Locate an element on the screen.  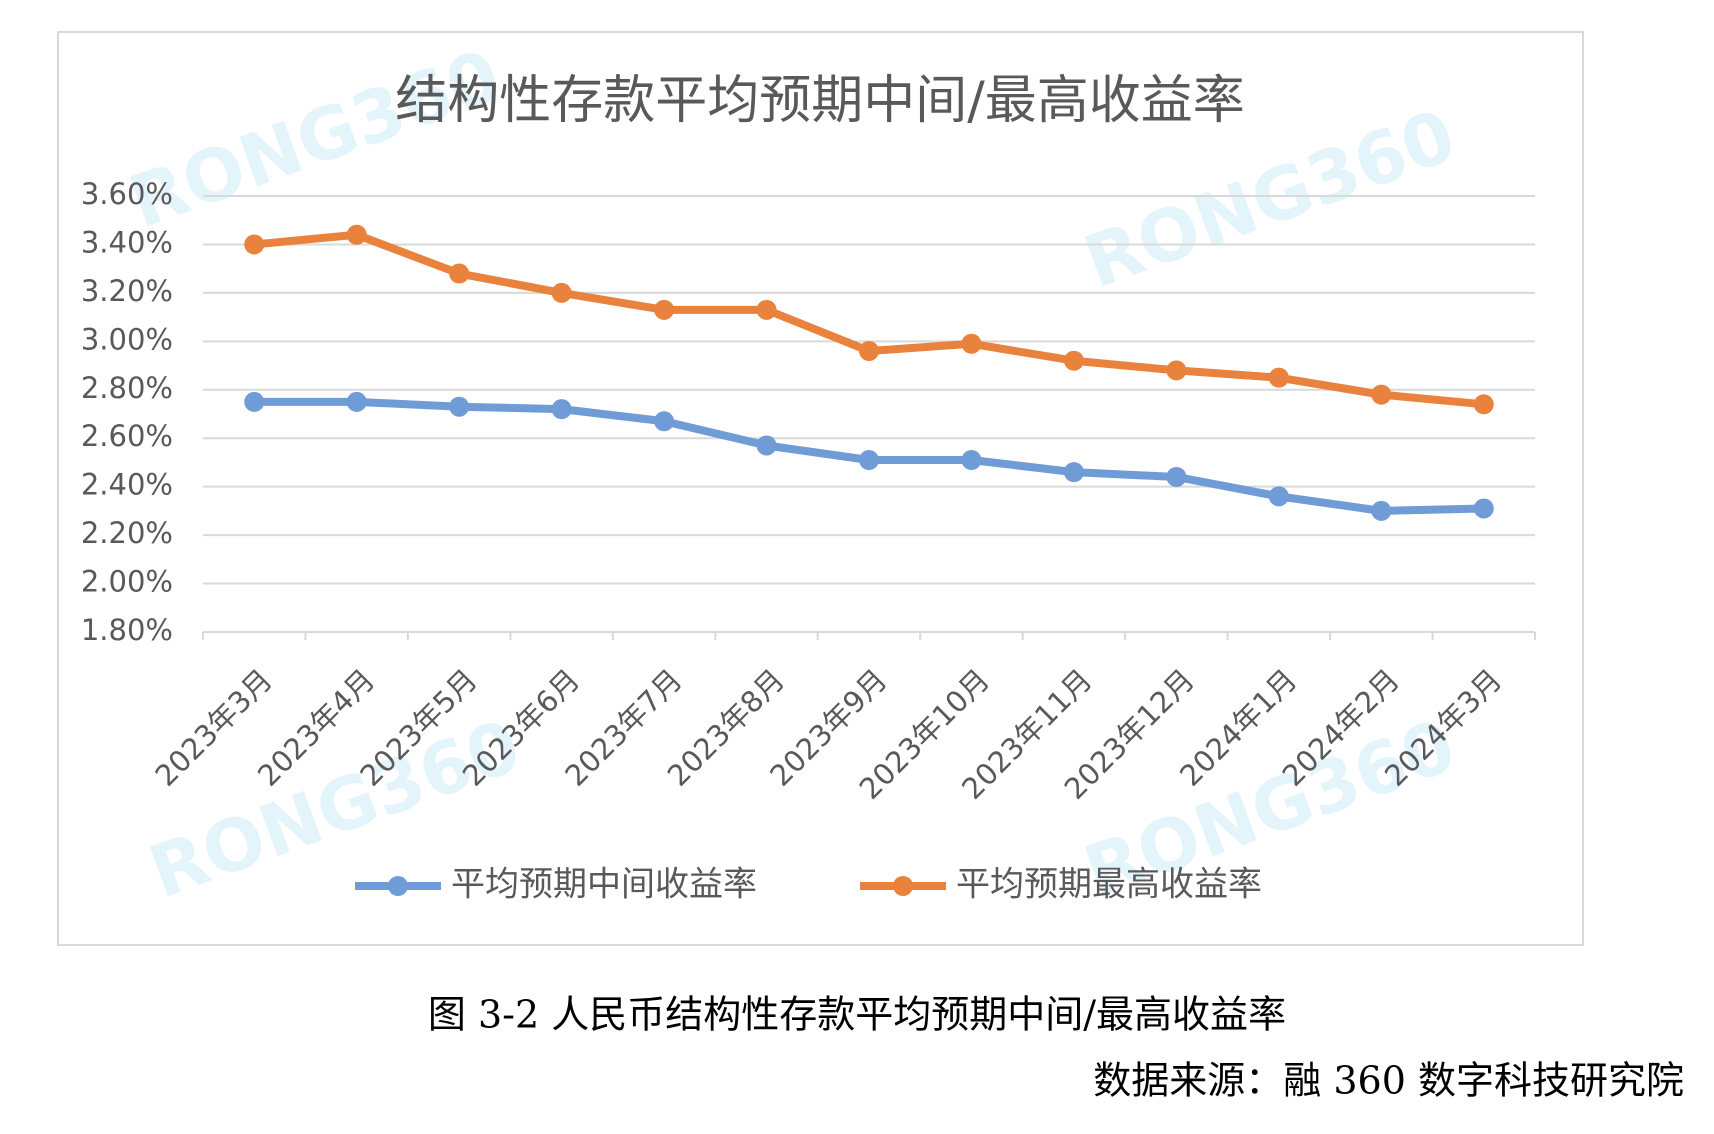
y-tick-label: 1.80% is located at coordinates (127, 630).